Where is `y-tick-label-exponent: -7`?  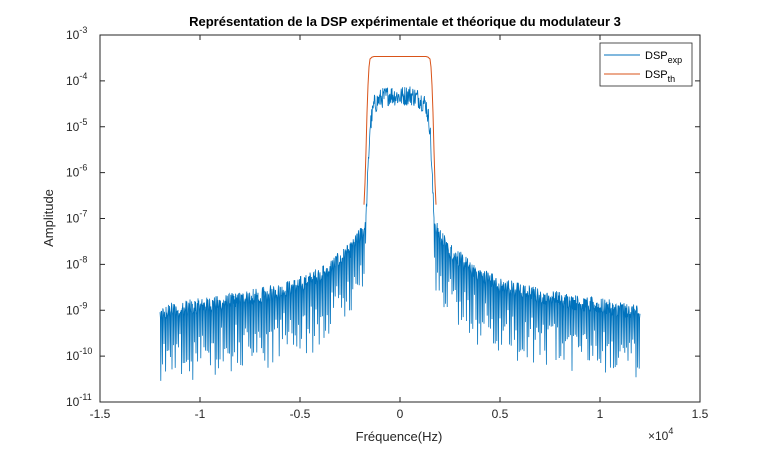 y-tick-label-exponent: -7 is located at coordinates (83, 214).